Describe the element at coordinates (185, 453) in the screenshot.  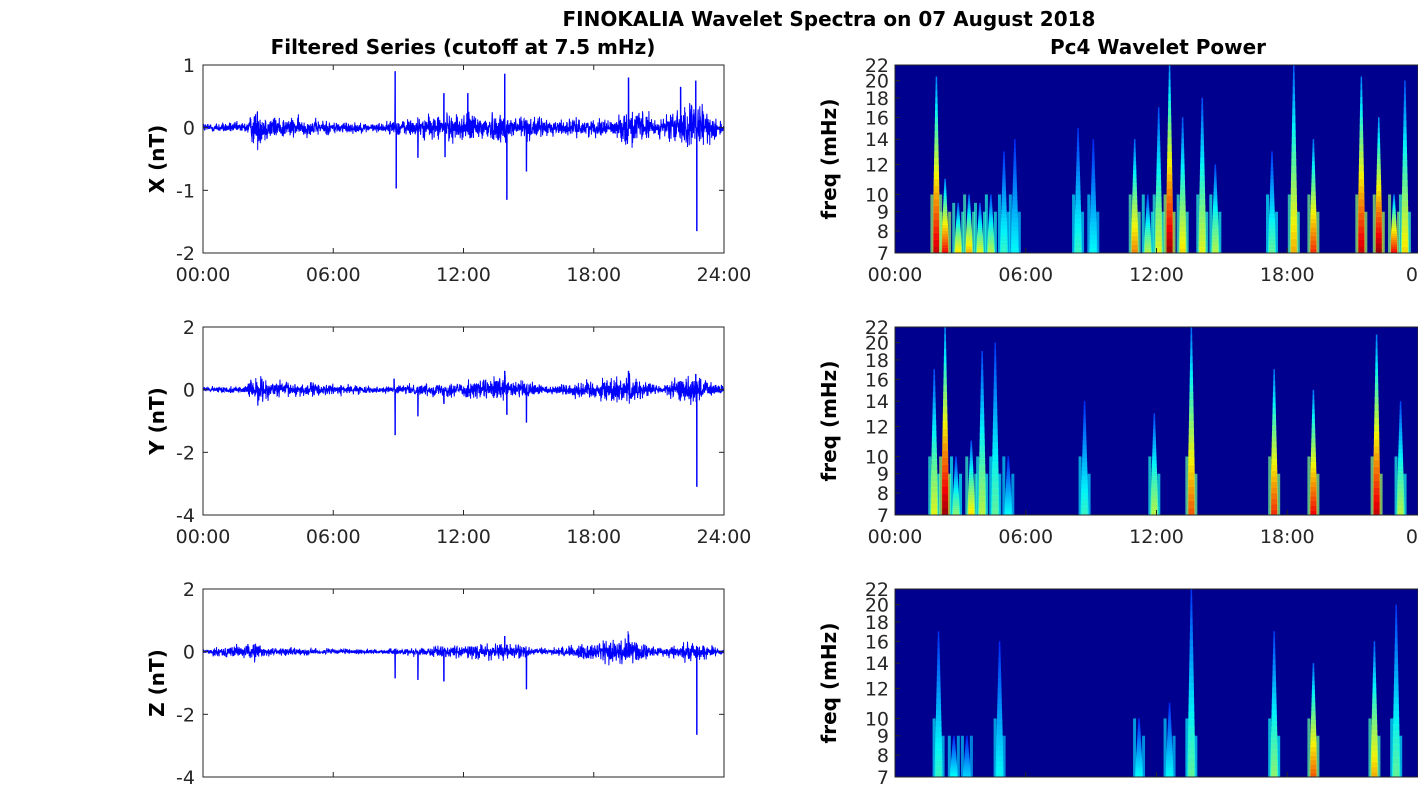
I see `y-tick-label: -2` at that location.